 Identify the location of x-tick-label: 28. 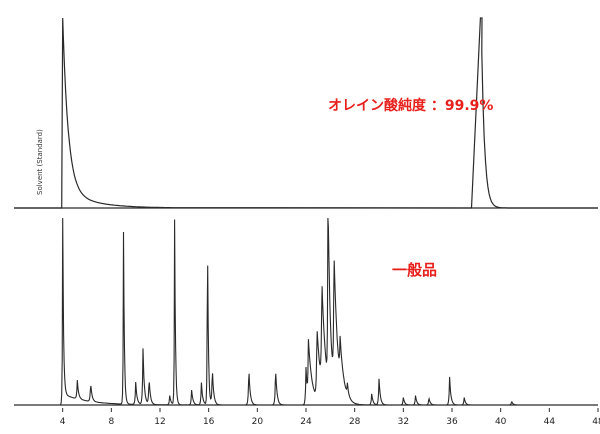
(355, 422).